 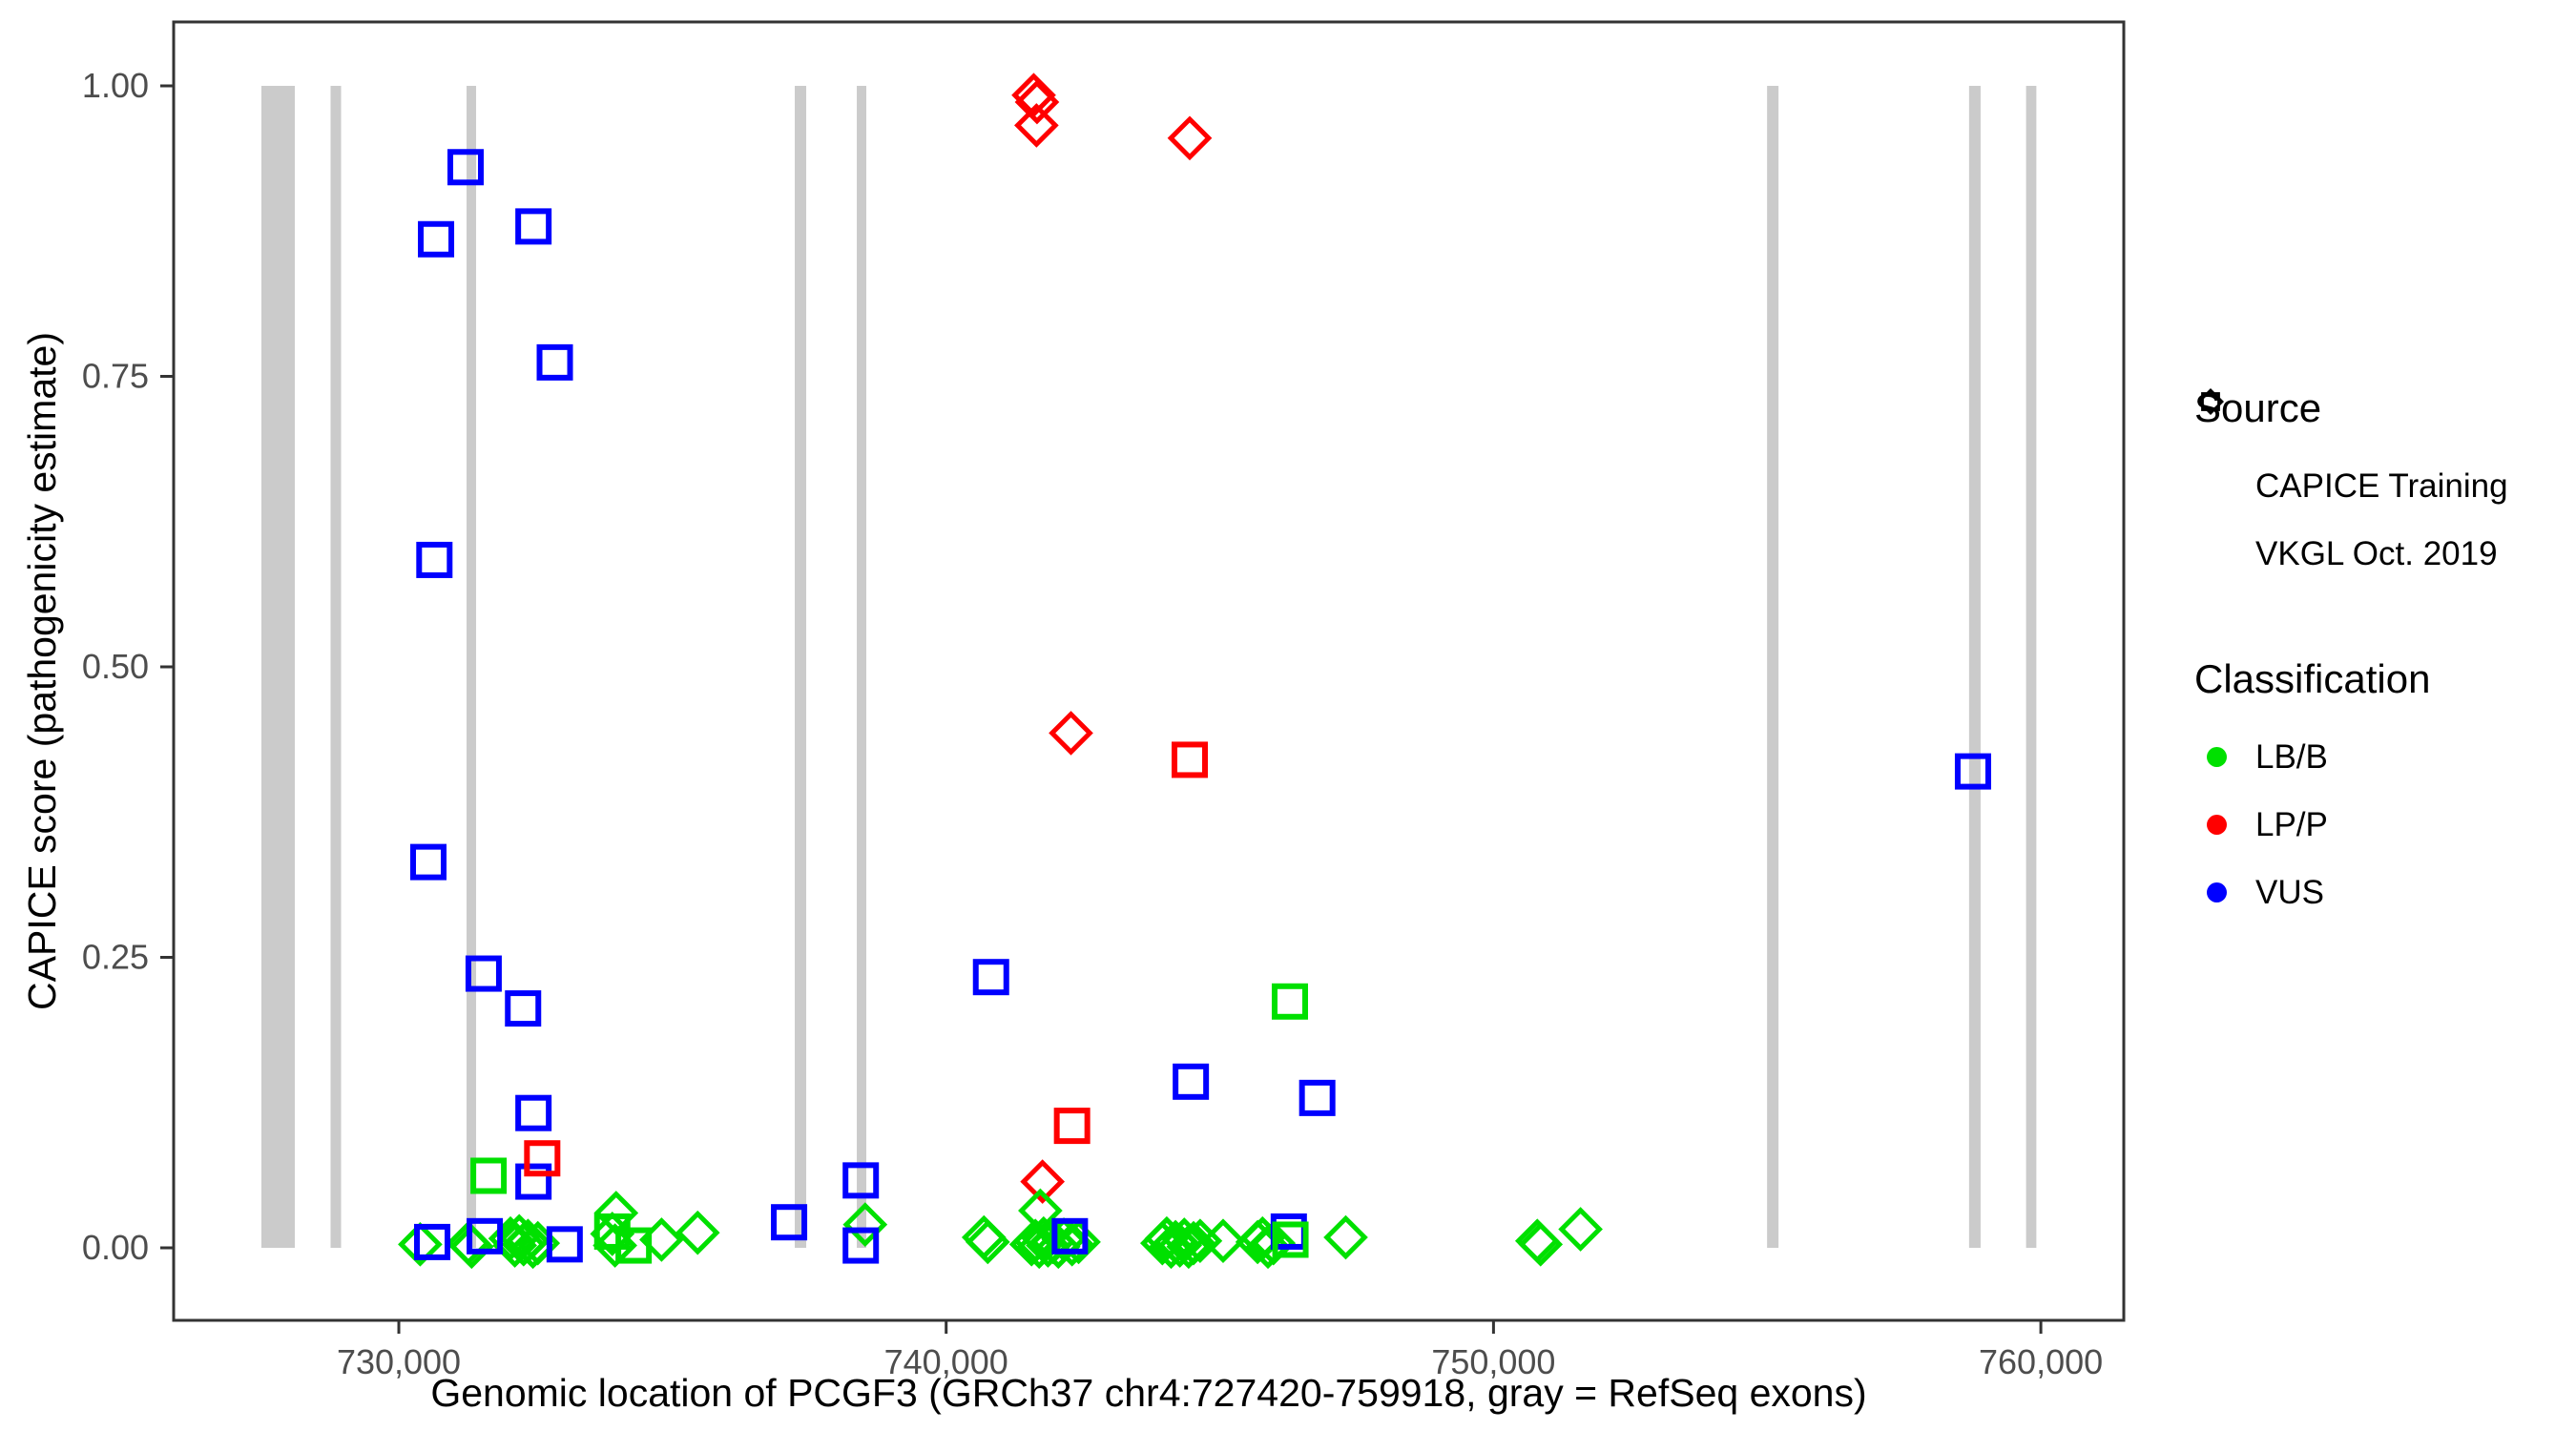 What do you see at coordinates (2289, 892) in the screenshot?
I see `legend-item-label: VUS` at bounding box center [2289, 892].